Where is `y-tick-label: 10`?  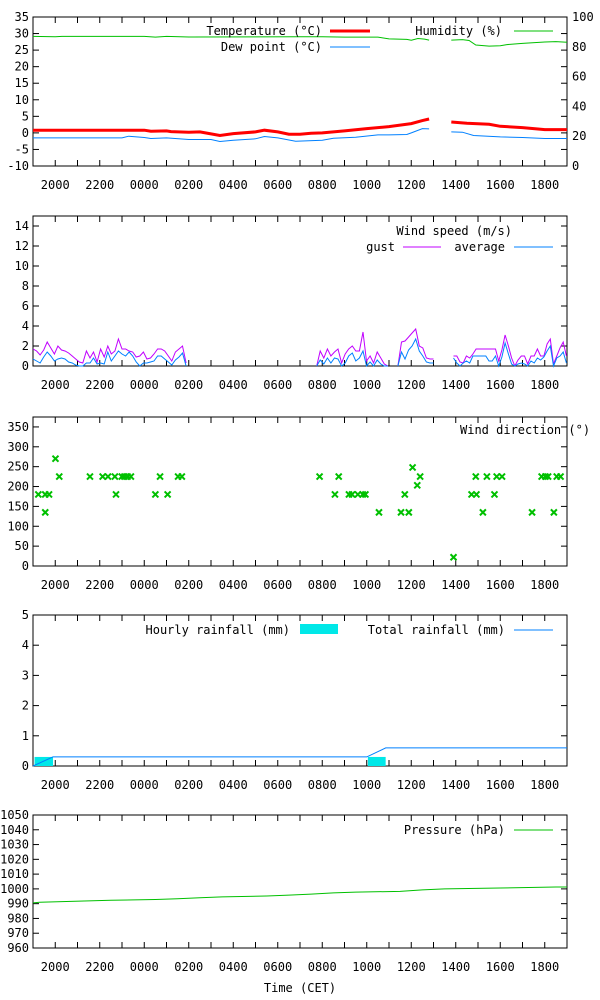
y-tick-label: 10 is located at coordinates (22, 266).